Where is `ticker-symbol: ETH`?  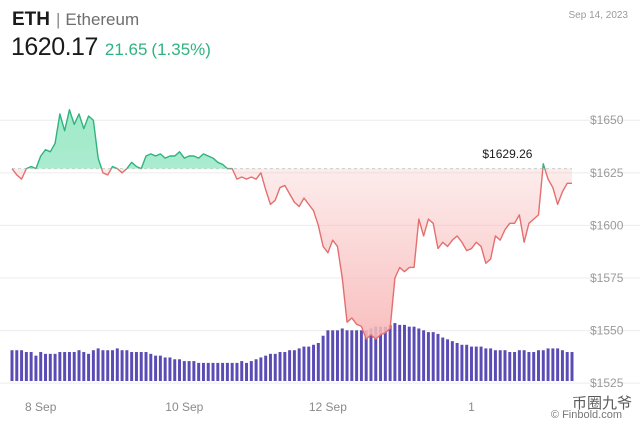 ticker-symbol: ETH is located at coordinates (31, 19).